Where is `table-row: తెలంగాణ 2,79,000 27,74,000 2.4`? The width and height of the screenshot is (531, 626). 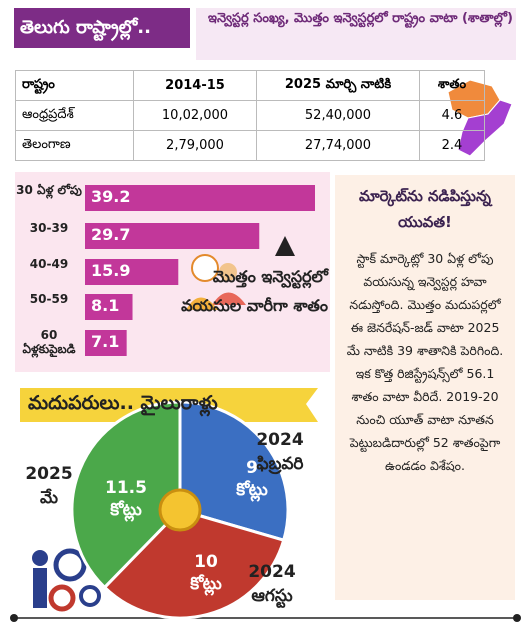
table-row: తెలంగాణ 2,79,000 27,74,000 2.4 is located at coordinates (250, 145).